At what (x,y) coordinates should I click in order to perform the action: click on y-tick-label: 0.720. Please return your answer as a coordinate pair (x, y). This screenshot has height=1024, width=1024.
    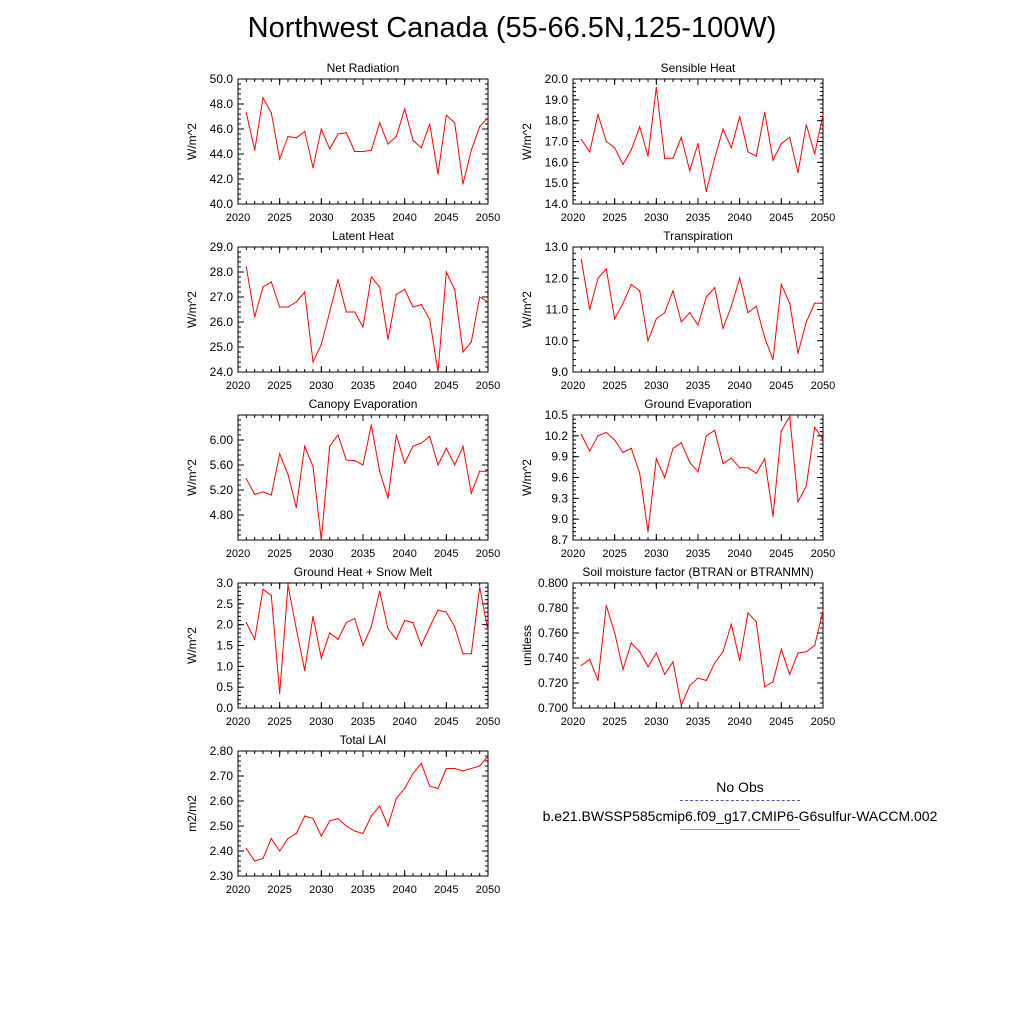
    Looking at the image, I should click on (553, 683).